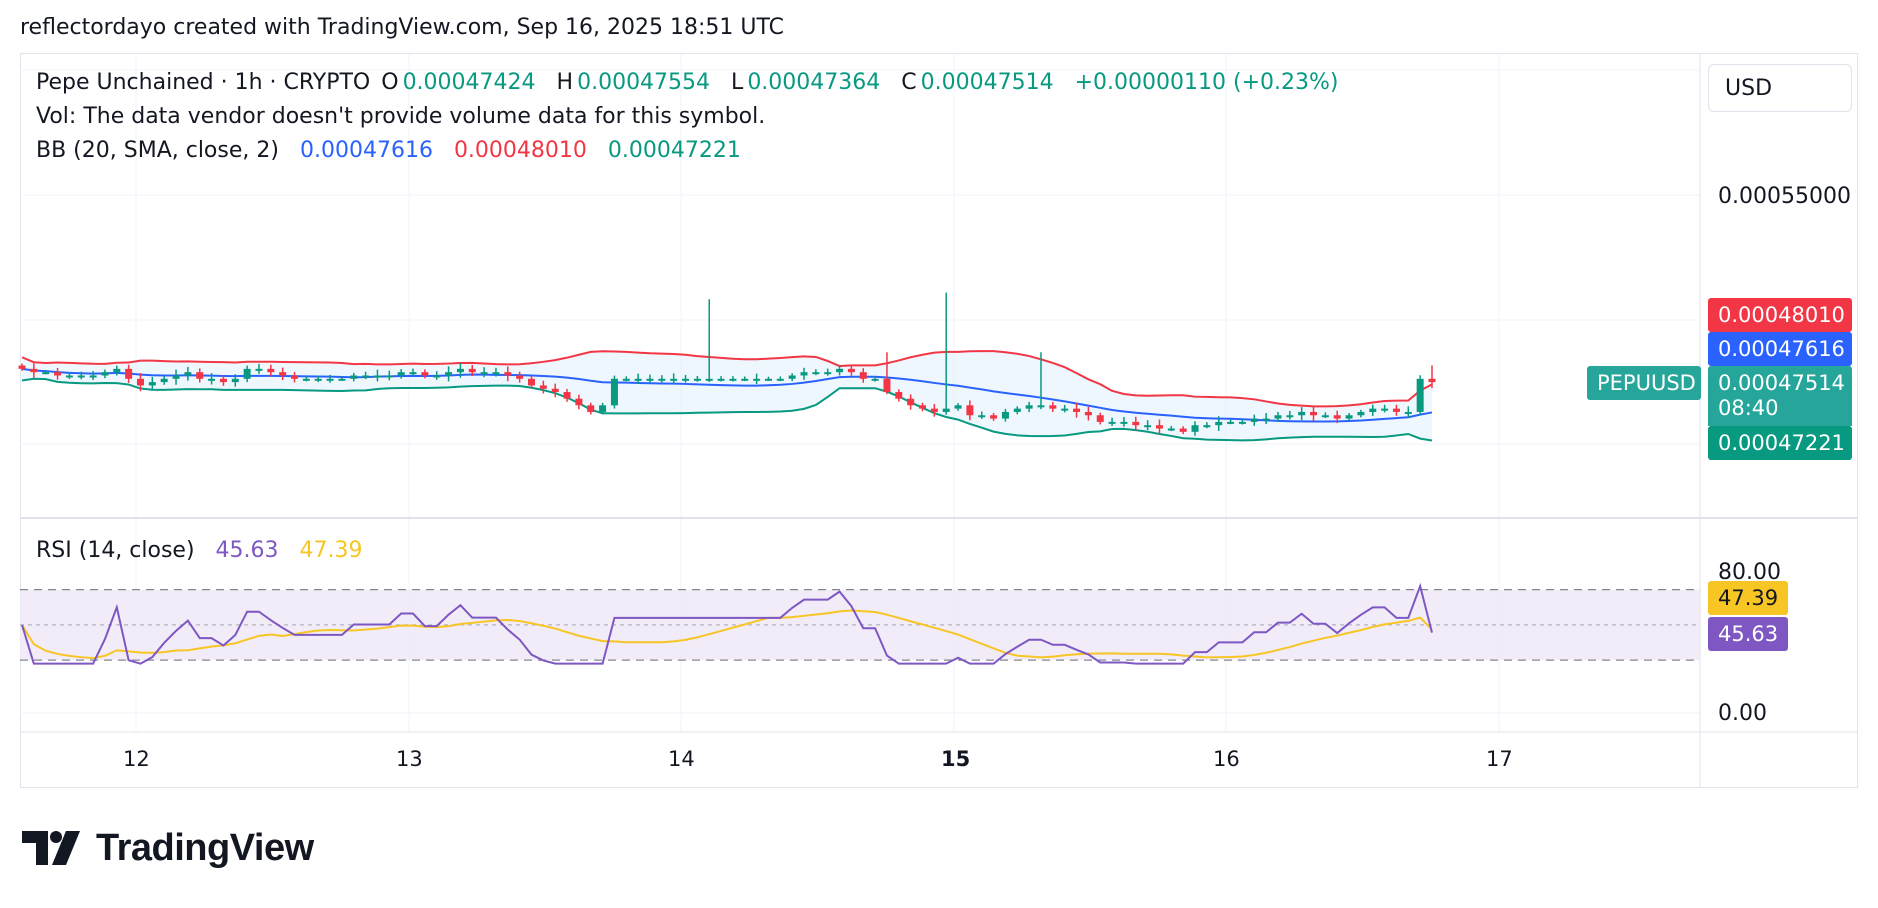  What do you see at coordinates (909, 82) in the screenshot?
I see `close-label: C` at bounding box center [909, 82].